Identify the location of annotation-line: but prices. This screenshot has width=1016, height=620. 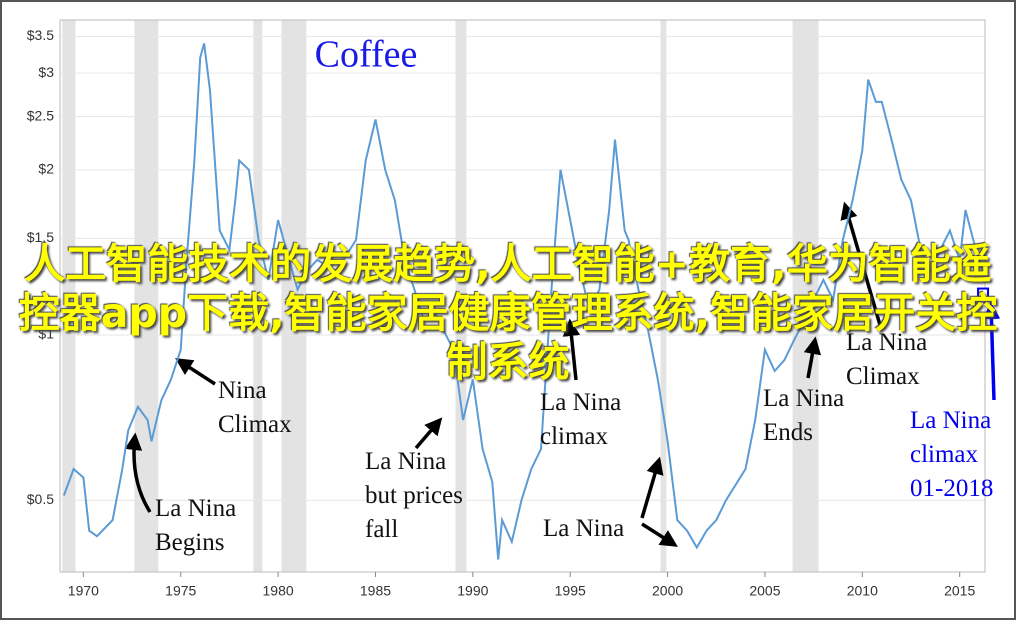
(414, 495).